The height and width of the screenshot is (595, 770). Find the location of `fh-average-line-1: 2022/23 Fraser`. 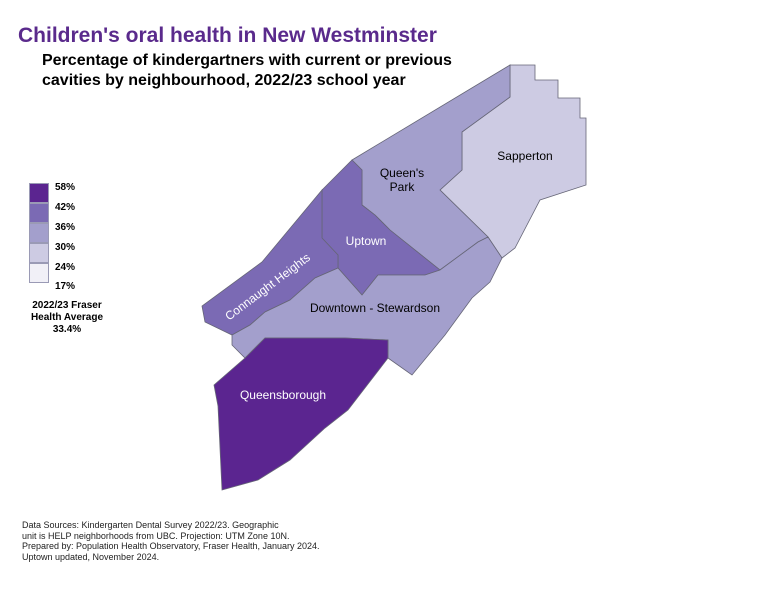

fh-average-line-1: 2022/23 Fraser is located at coordinates (67, 305).